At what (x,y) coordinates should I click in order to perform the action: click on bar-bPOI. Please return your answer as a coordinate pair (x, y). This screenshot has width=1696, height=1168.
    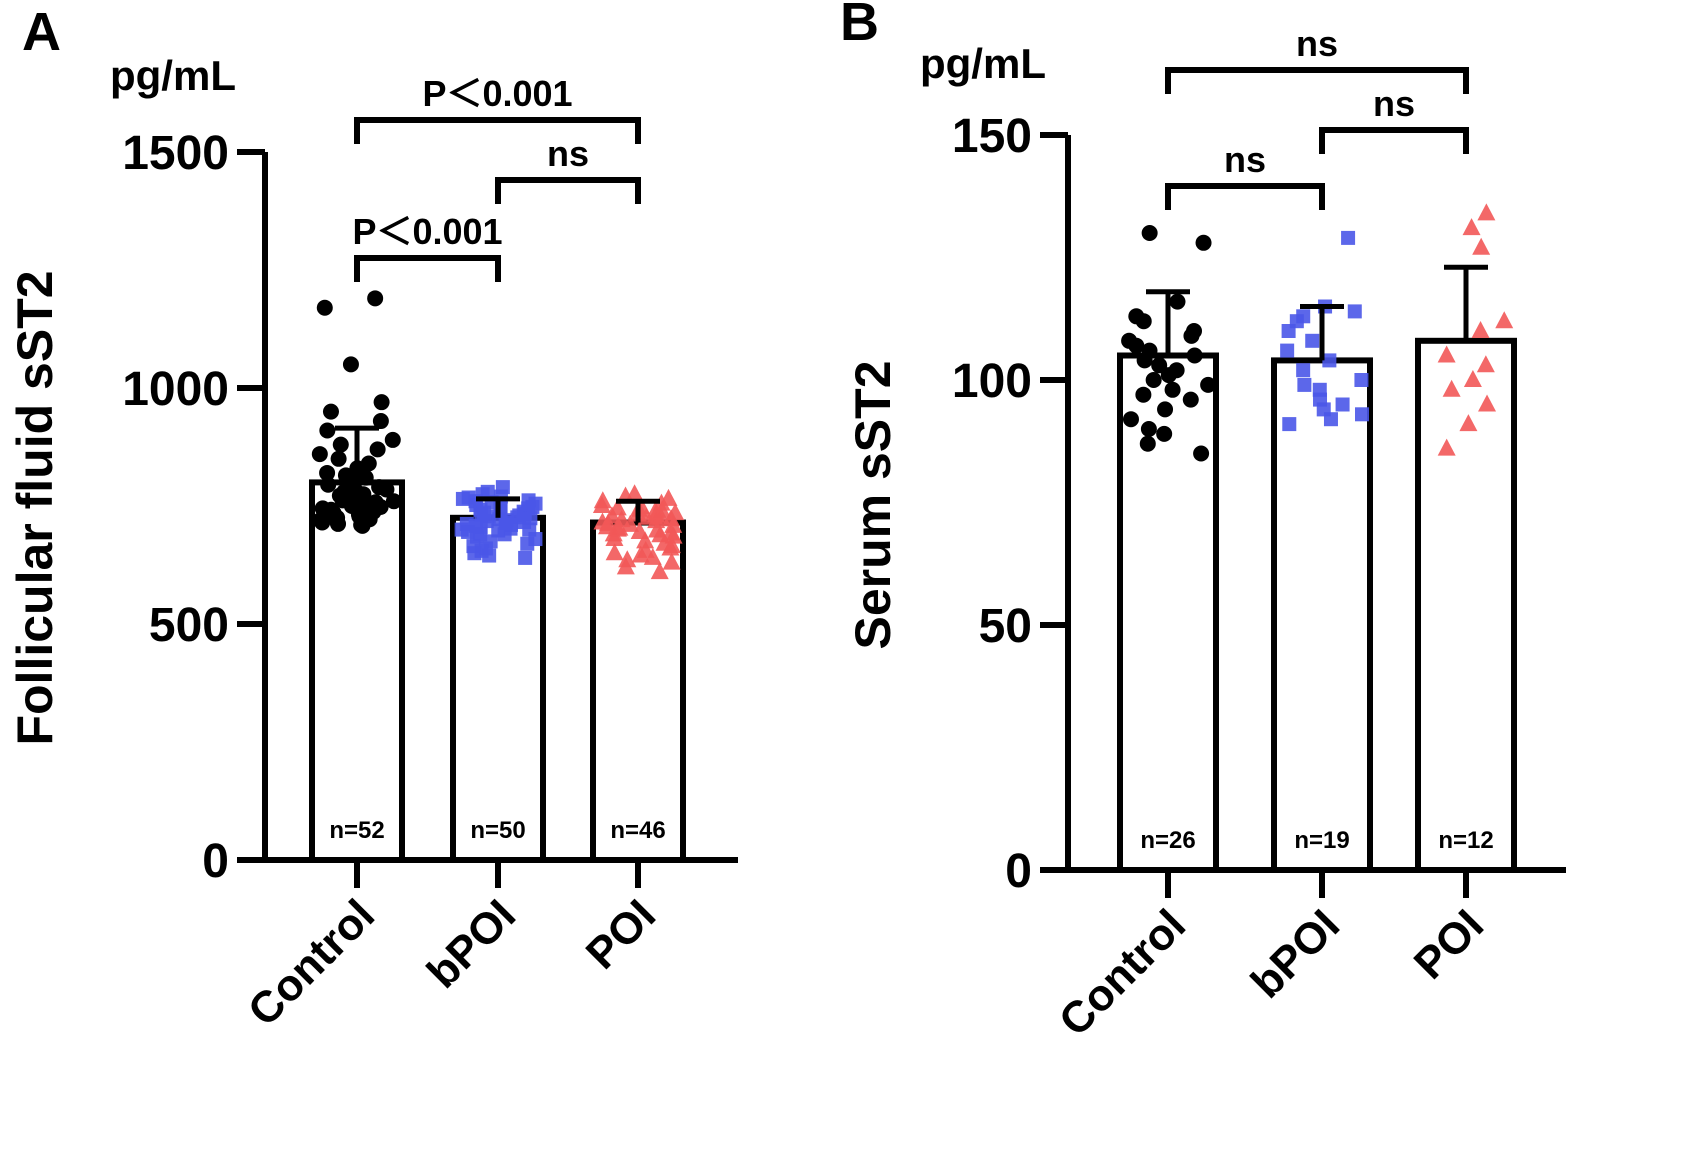
    Looking at the image, I should click on (498, 688).